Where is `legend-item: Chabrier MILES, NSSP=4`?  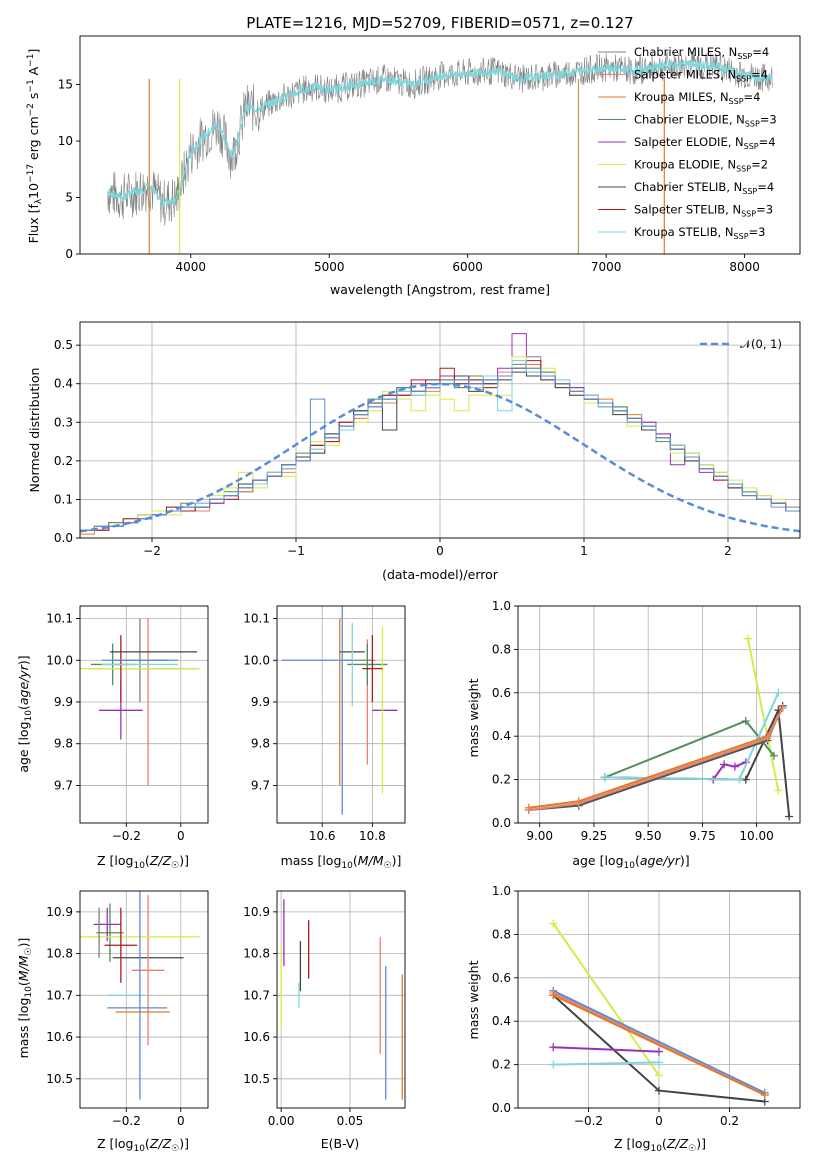
legend-item: Chabrier MILES, NSSP=4 is located at coordinates (683, 53).